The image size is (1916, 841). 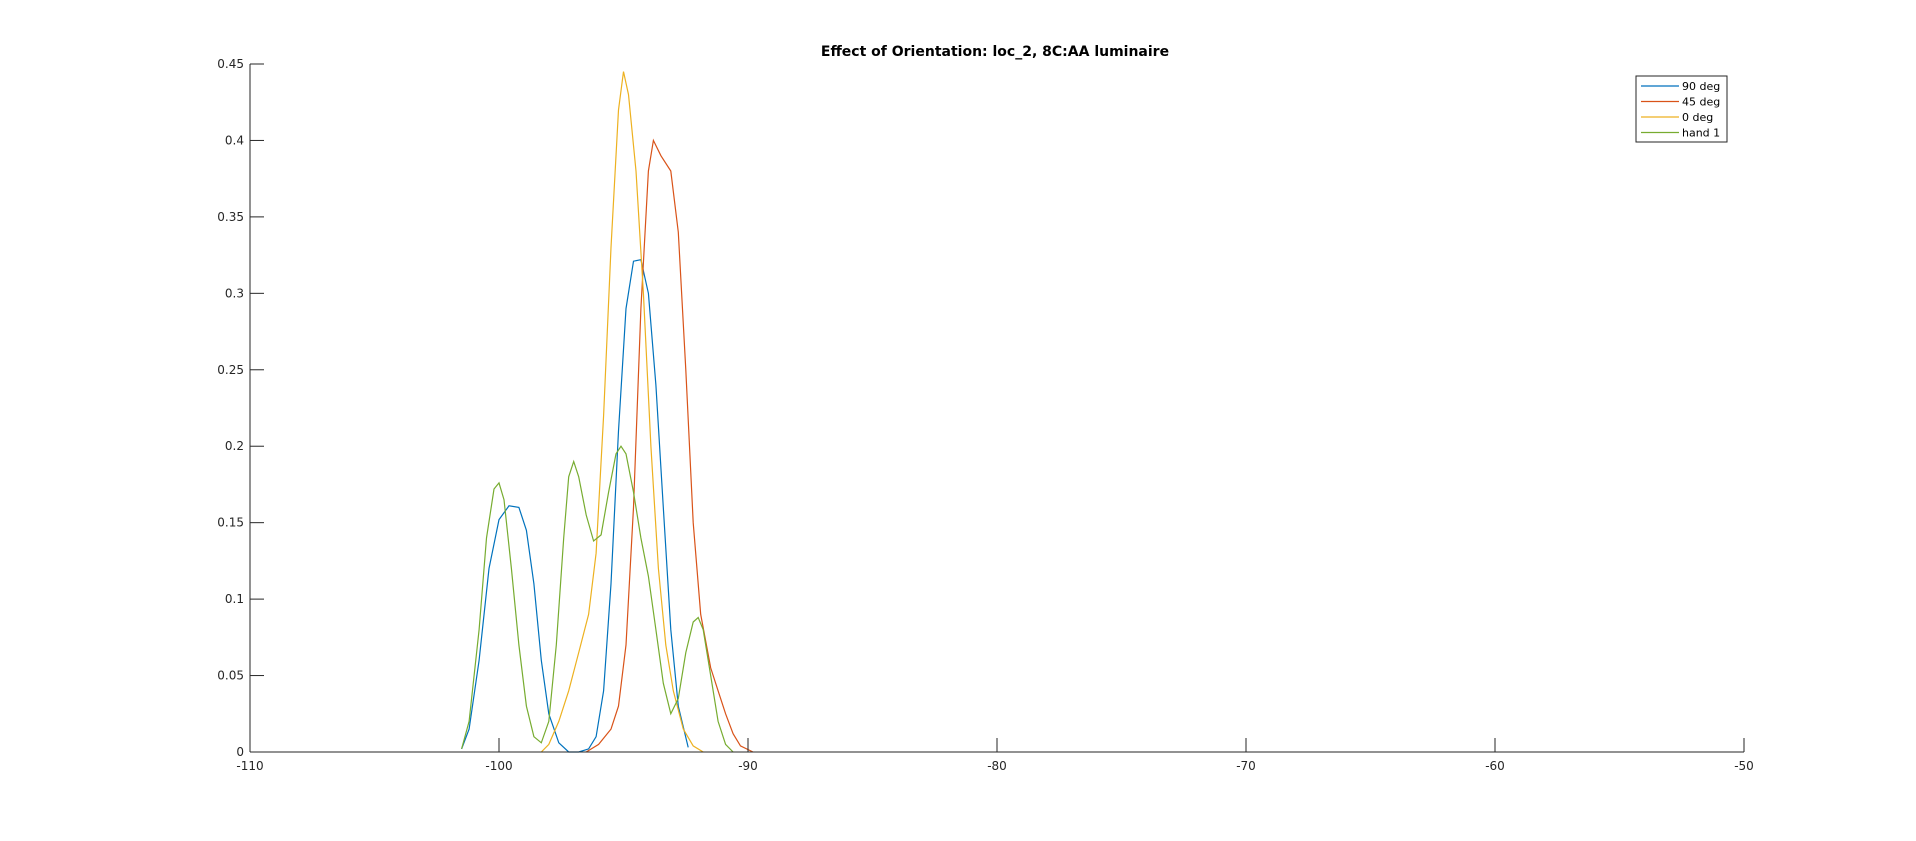 I want to click on y-tick-label: 0.1, so click(x=234, y=599).